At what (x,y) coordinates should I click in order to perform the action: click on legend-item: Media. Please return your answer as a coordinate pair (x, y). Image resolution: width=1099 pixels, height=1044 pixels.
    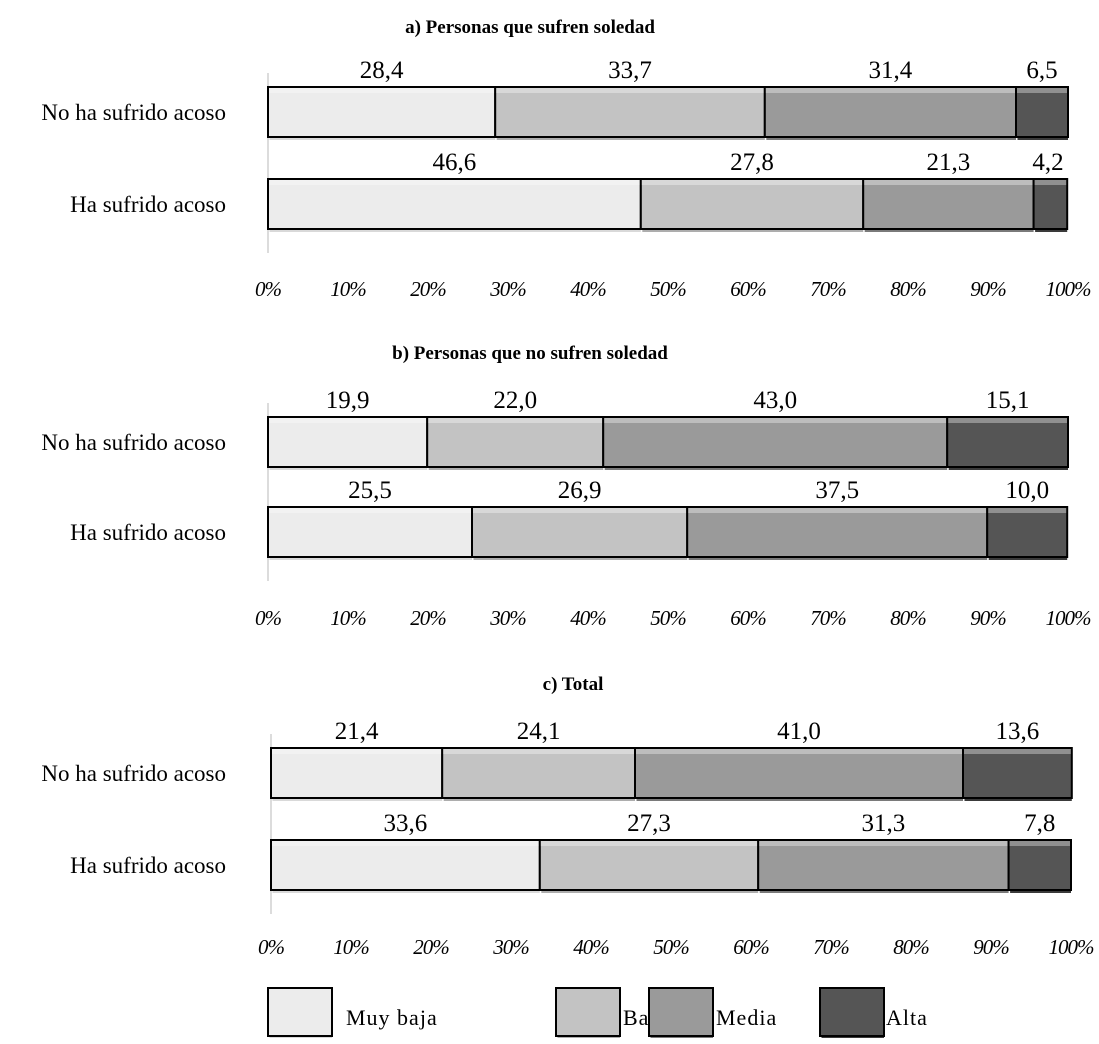
    Looking at the image, I should click on (712, 1012).